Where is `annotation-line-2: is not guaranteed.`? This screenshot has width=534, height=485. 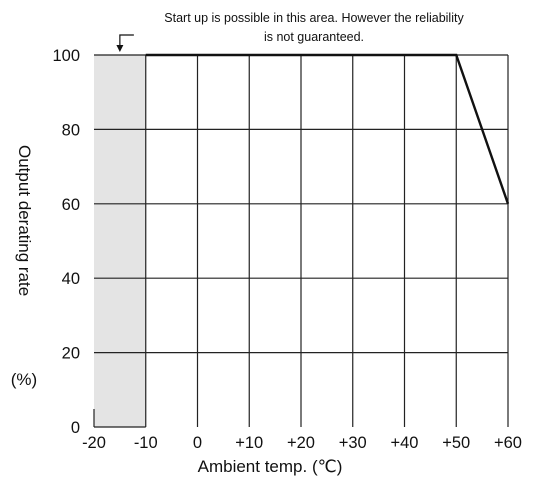 annotation-line-2: is not guaranteed. is located at coordinates (314, 37).